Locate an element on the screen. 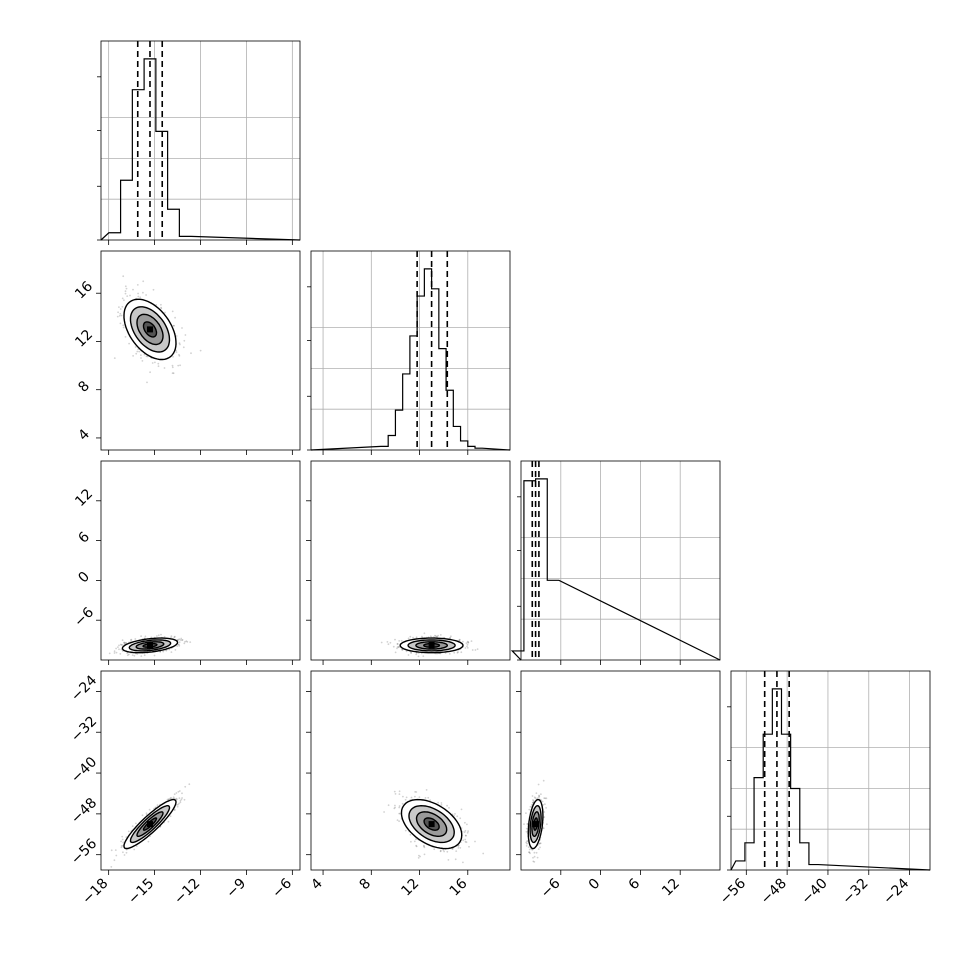 The image size is (970, 970). x-tick-label: 8 is located at coordinates (366, 885).